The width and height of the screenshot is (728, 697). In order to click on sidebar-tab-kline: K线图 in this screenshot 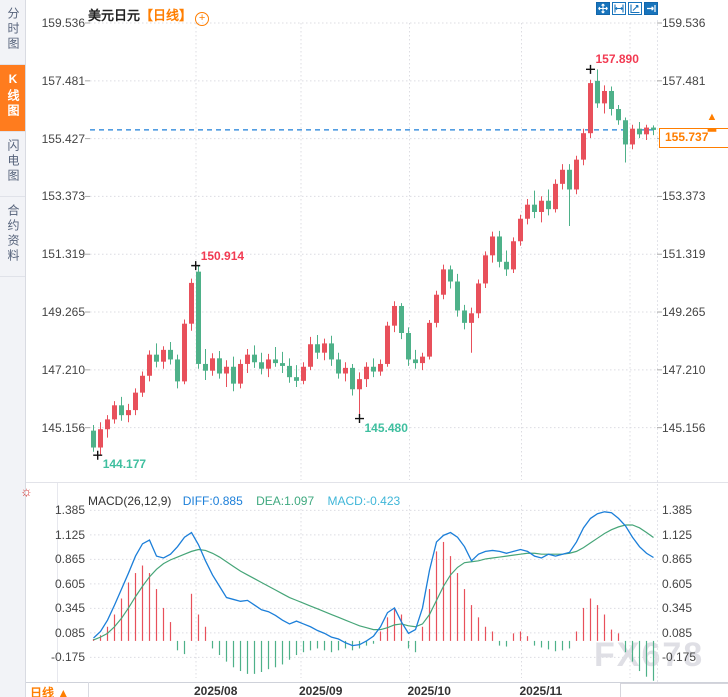, I will do `click(12, 98)`.